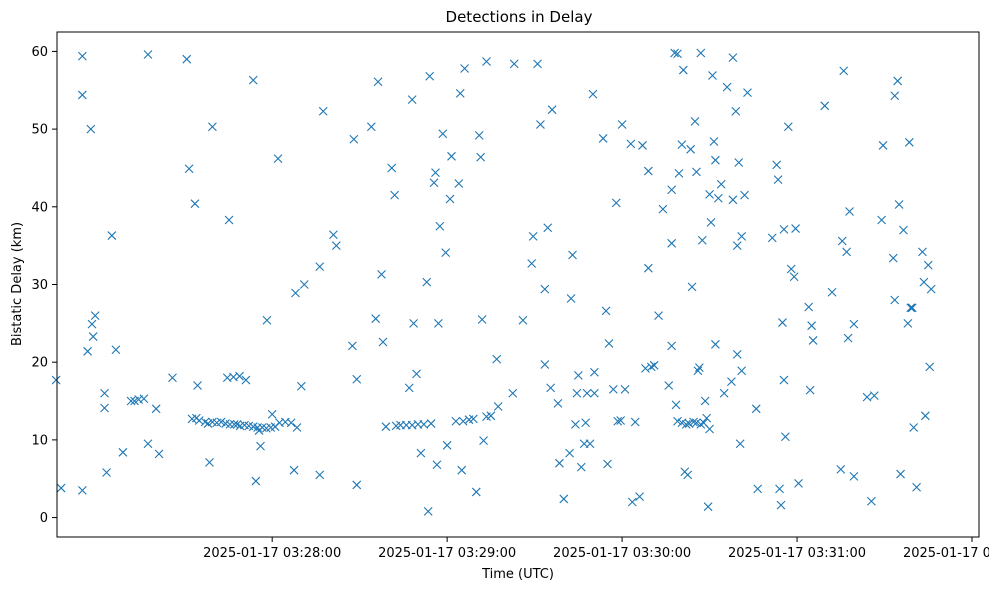  What do you see at coordinates (39, 52) in the screenshot?
I see `y-tick-label: 60` at bounding box center [39, 52].